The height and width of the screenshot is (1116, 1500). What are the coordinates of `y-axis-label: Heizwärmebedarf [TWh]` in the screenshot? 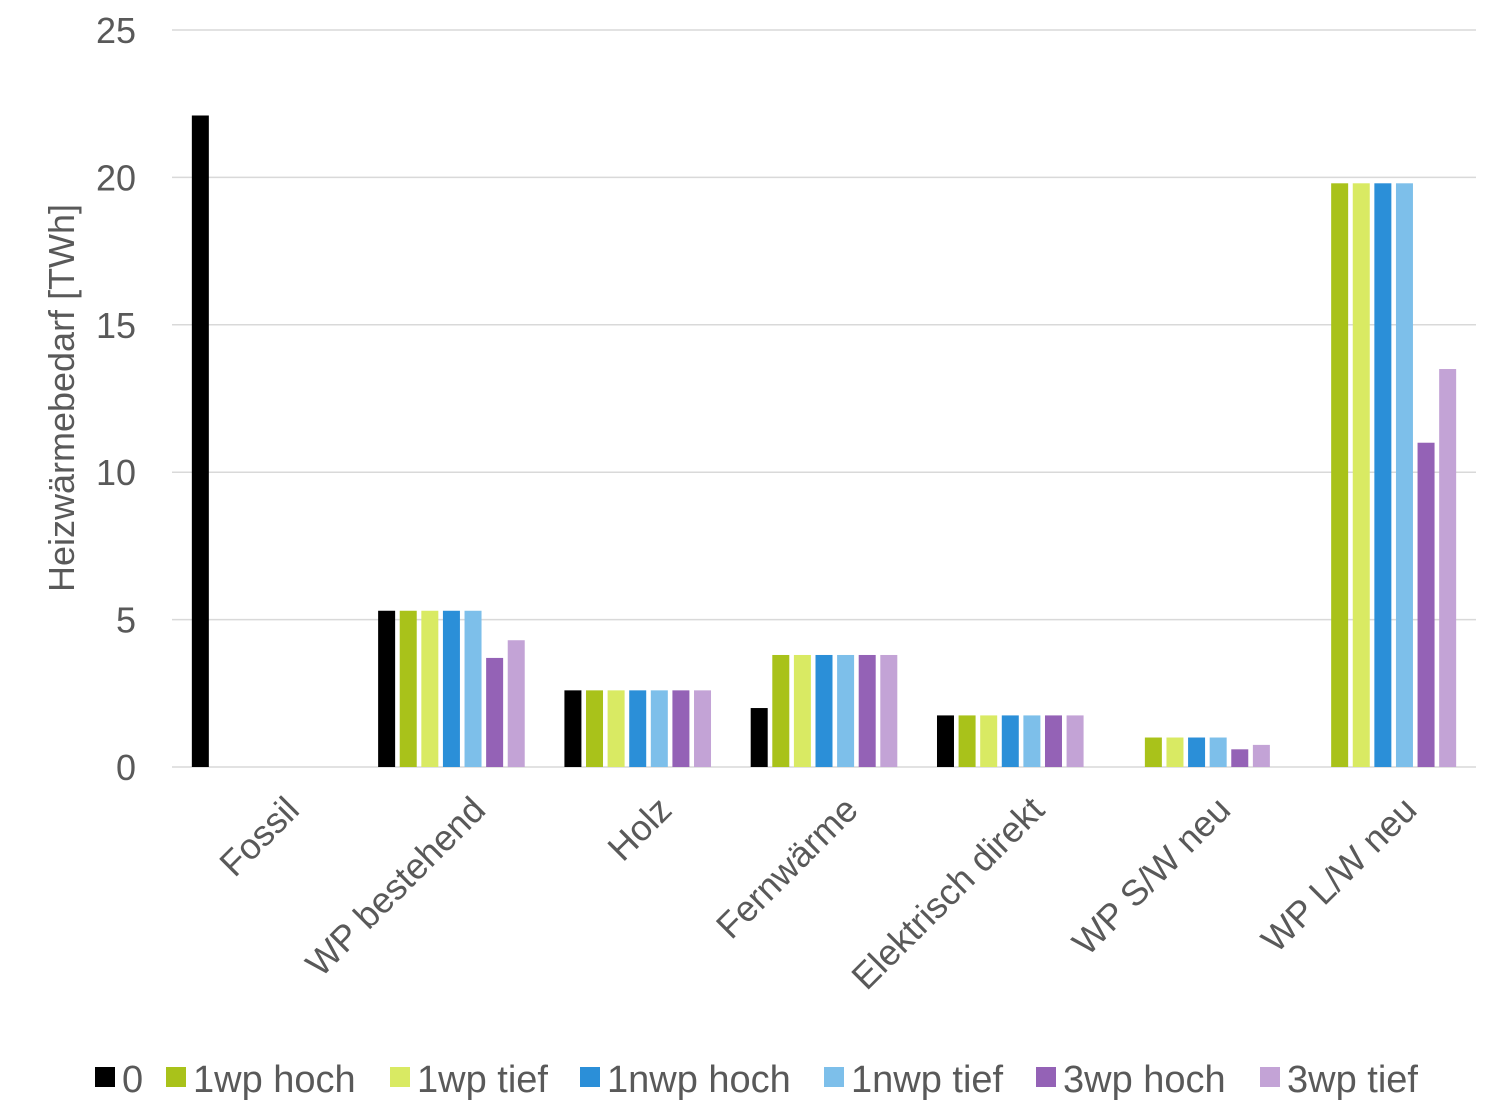 It's located at (61, 398).